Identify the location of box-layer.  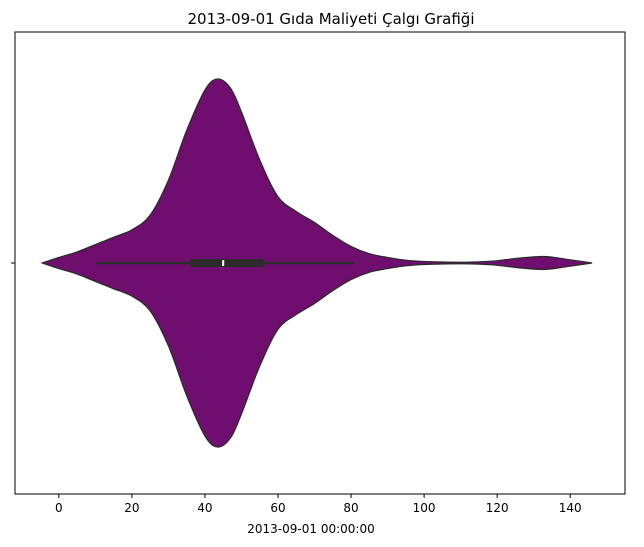
(225, 263).